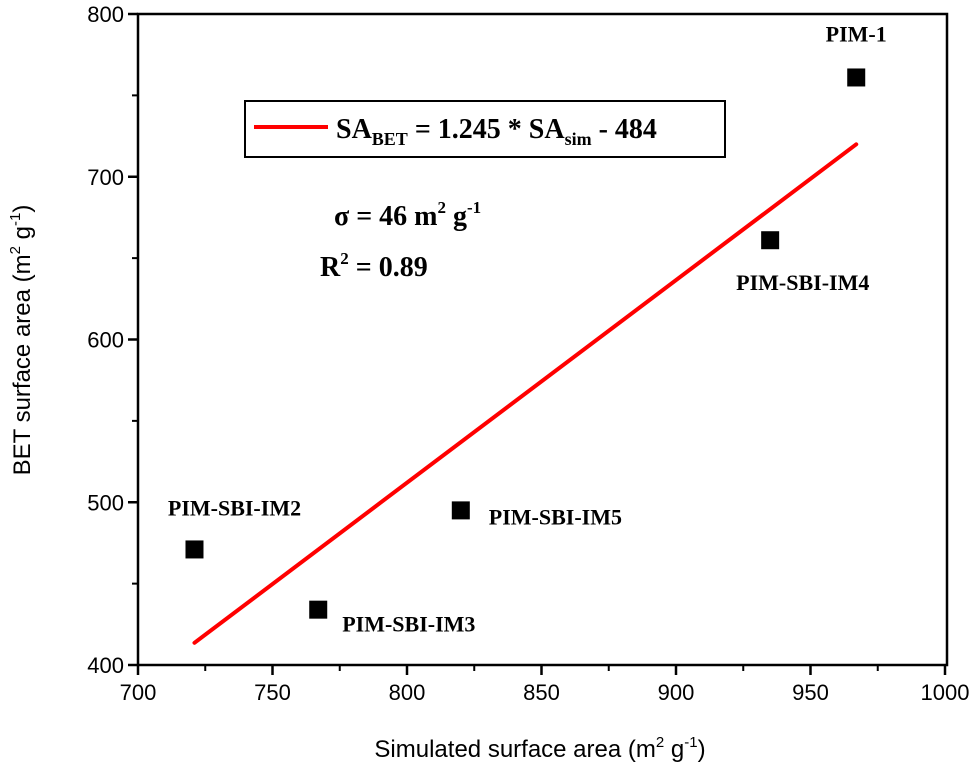 Image resolution: width=979 pixels, height=772 pixels. What do you see at coordinates (802, 282) in the screenshot?
I see `point-label: PIM-SBI-IM4` at bounding box center [802, 282].